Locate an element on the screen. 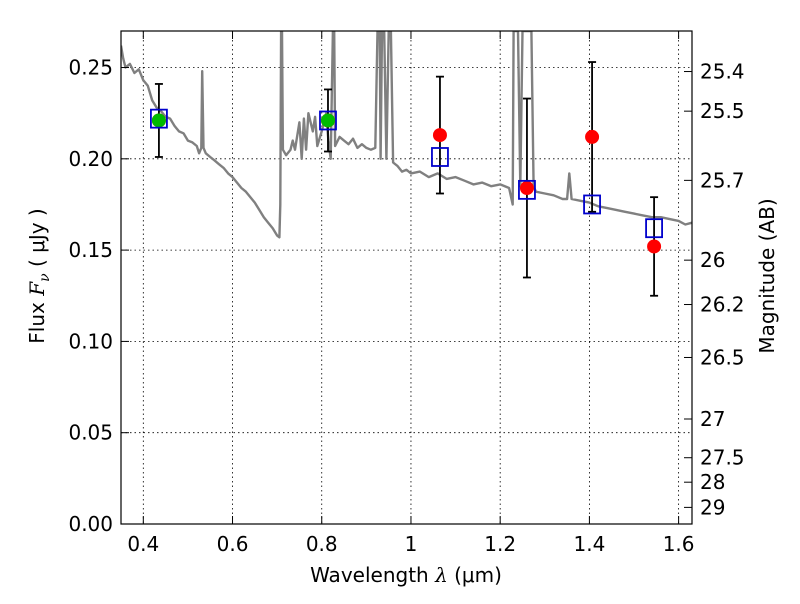 The width and height of the screenshot is (800, 604). x-tick-label: 1.4 is located at coordinates (589, 544).